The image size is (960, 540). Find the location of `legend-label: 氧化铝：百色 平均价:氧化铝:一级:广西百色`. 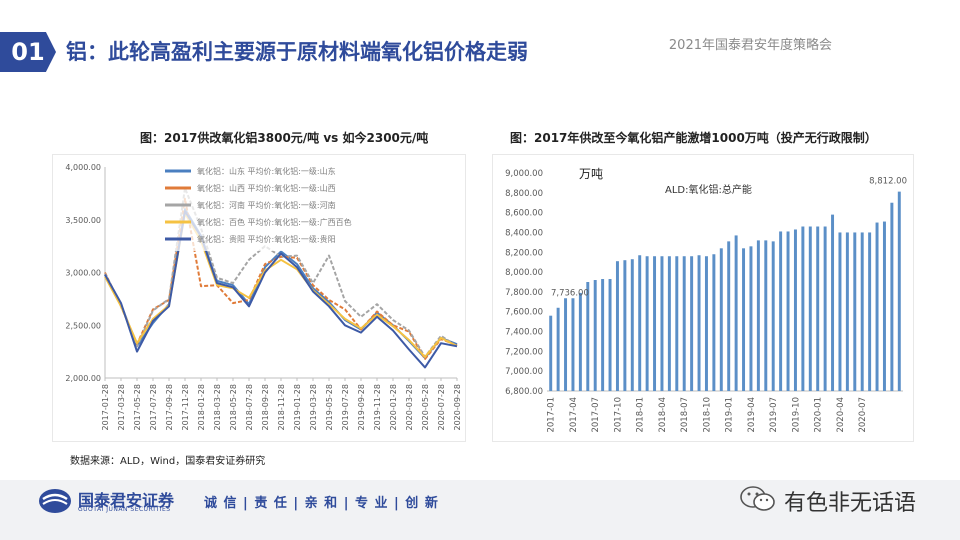

legend-label: 氧化铝：百色 平均价:氧化铝:一级:广西百色 is located at coordinates (274, 222).